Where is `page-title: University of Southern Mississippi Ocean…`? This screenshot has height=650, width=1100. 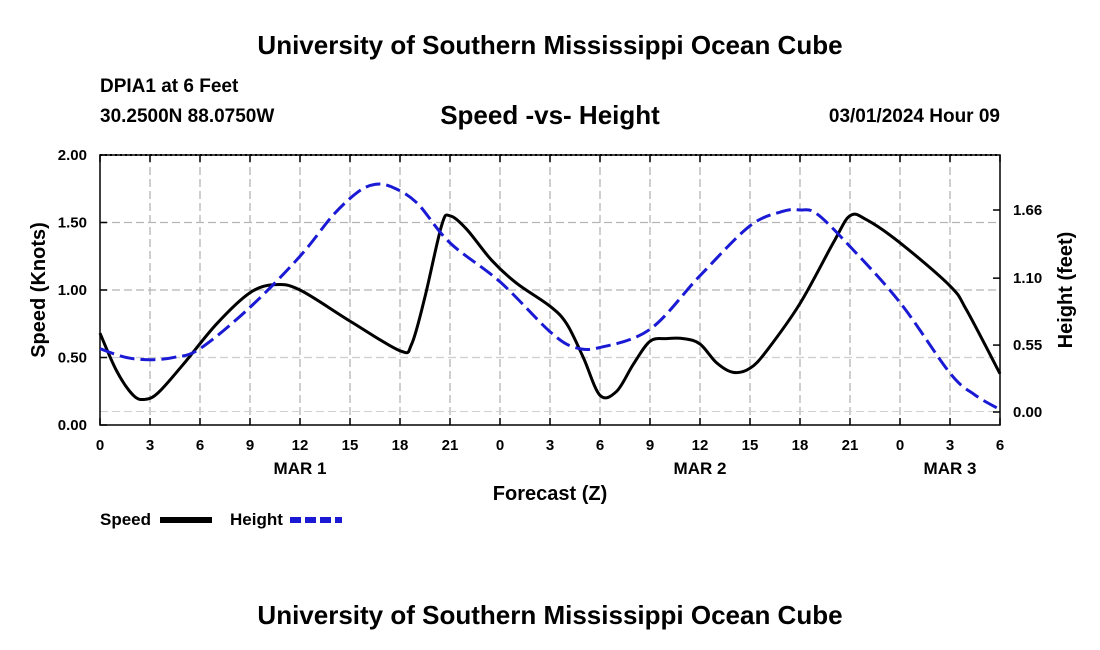
page-title: University of Southern Mississippi Ocean… is located at coordinates (550, 45).